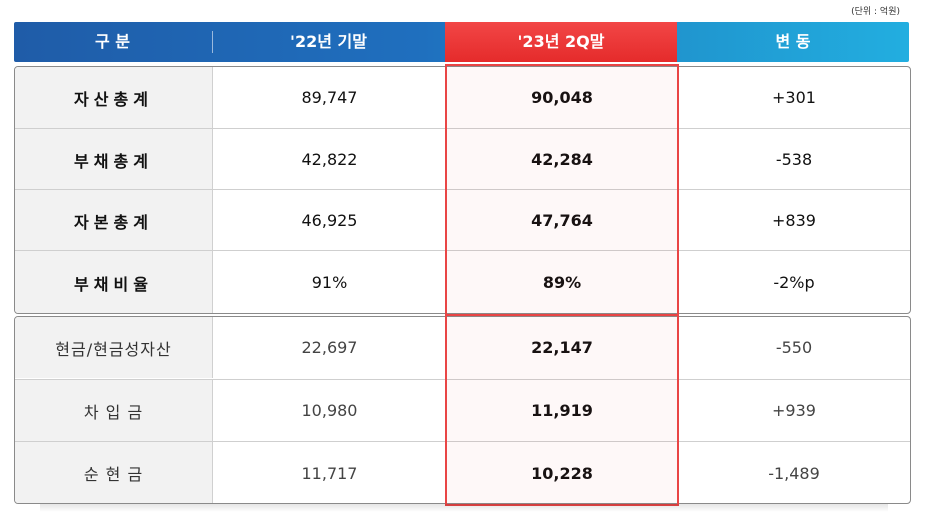  Describe the element at coordinates (112, 41) in the screenshot. I see `header-category: 구 분` at that location.